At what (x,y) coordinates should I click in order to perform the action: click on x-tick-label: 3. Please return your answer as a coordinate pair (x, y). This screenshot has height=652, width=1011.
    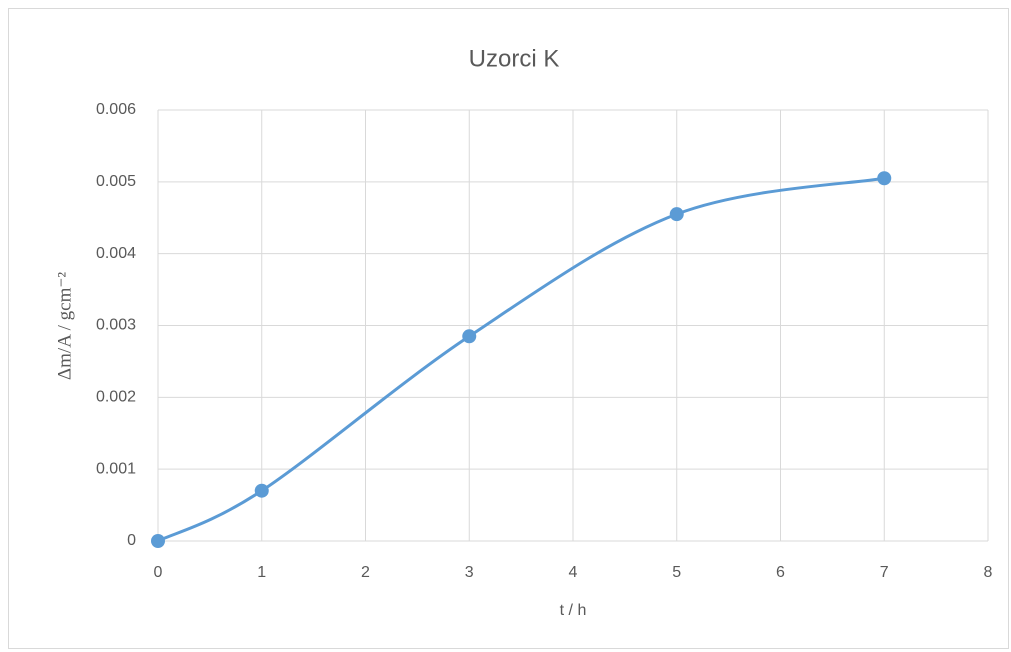
    Looking at the image, I should click on (469, 572).